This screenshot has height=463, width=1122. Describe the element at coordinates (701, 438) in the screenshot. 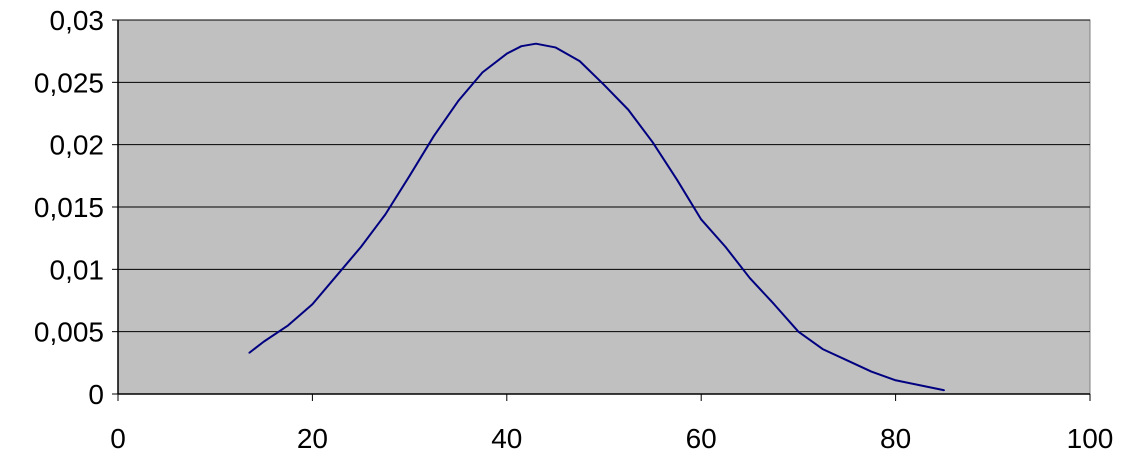

I see `x-tick-label: 60` at that location.